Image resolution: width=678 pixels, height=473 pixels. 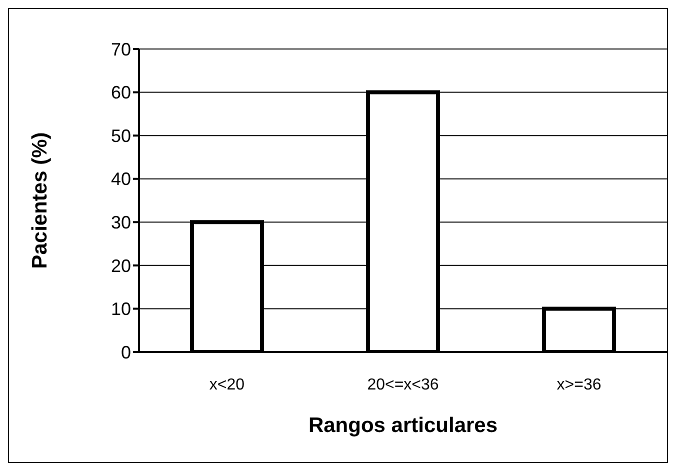 What do you see at coordinates (120, 92) in the screenshot?
I see `y-tick-label: 60` at bounding box center [120, 92].